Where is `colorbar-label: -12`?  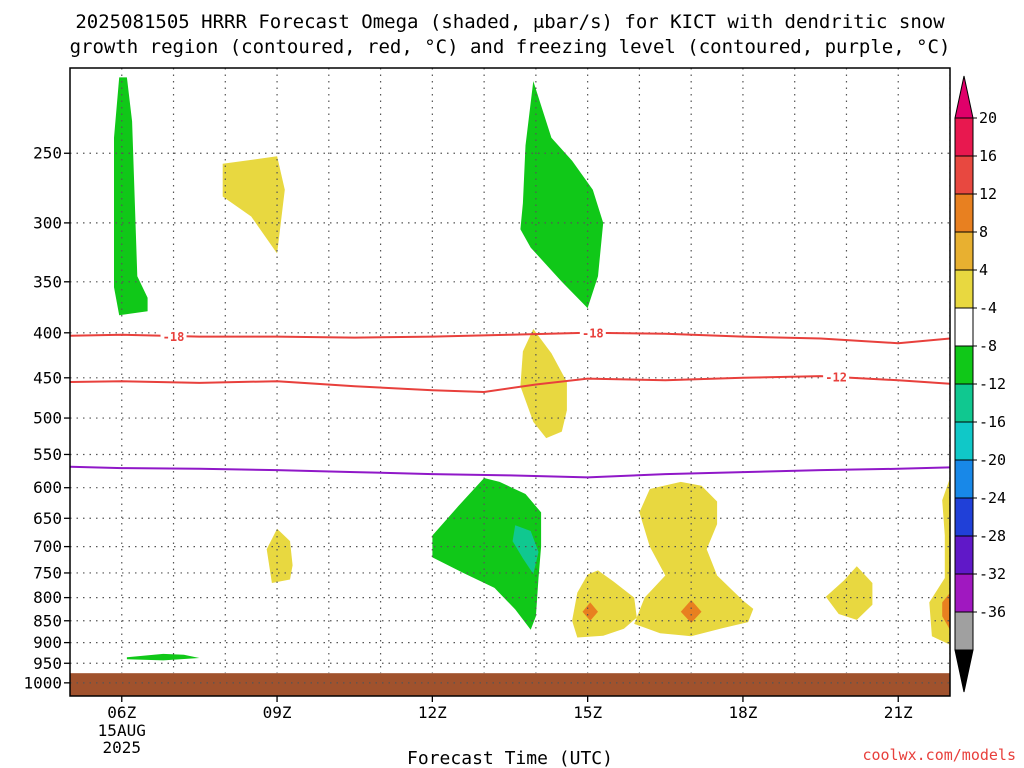
colorbar-label: -12 is located at coordinates (992, 384).